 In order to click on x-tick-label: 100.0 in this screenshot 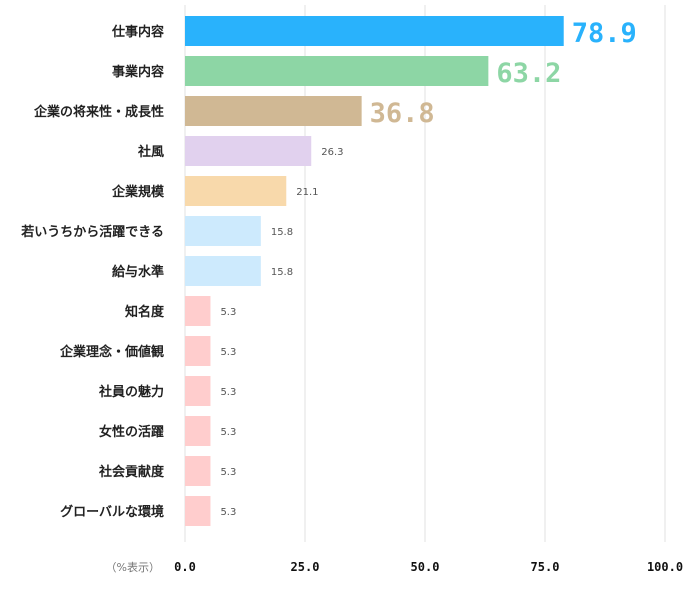, I will do `click(665, 567)`.